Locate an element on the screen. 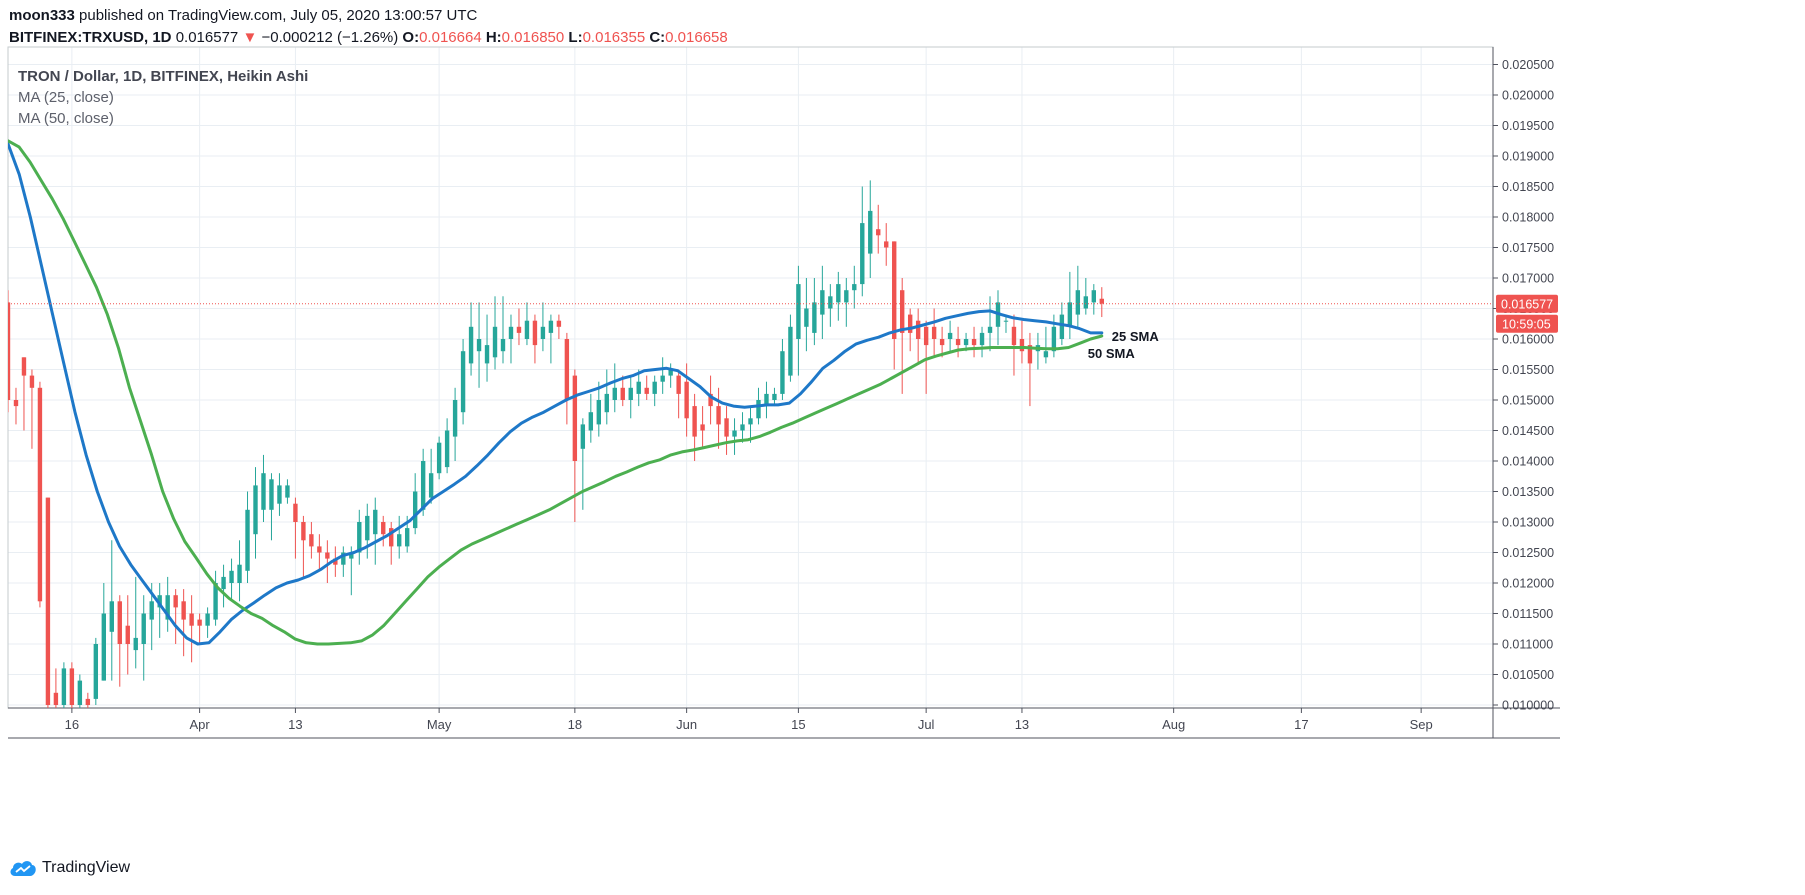 This screenshot has height=895, width=1805. annotation-25-sma: 25 SMA is located at coordinates (1136, 336).